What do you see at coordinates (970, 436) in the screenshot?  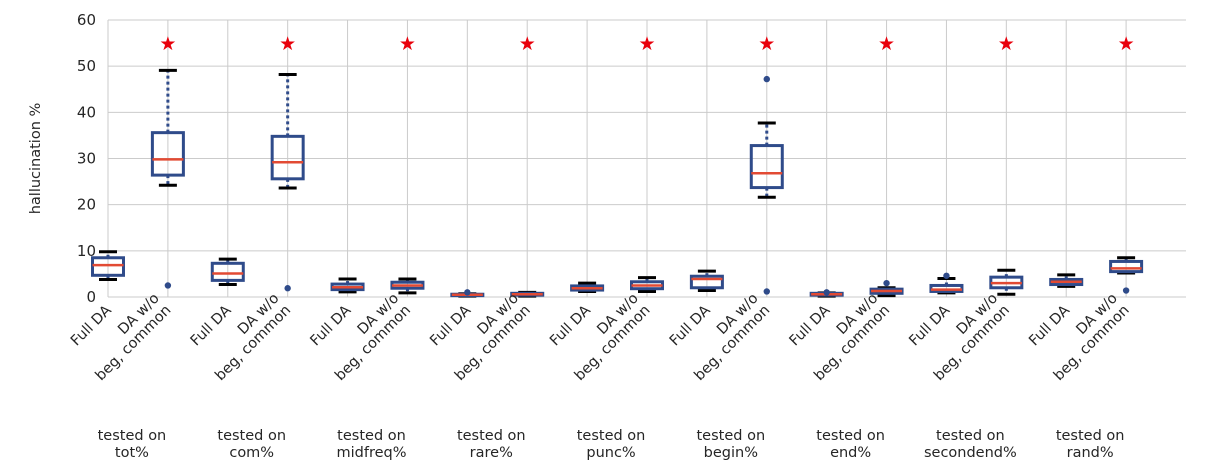 I see `group-label-7: tested on` at bounding box center [970, 436].